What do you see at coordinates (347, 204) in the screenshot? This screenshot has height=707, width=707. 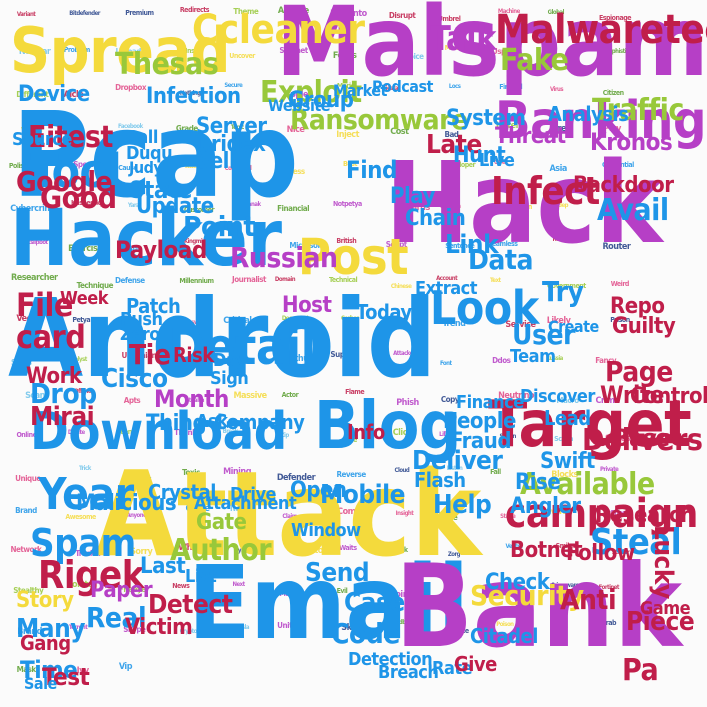 I see `word-small: Notpetya` at bounding box center [347, 204].